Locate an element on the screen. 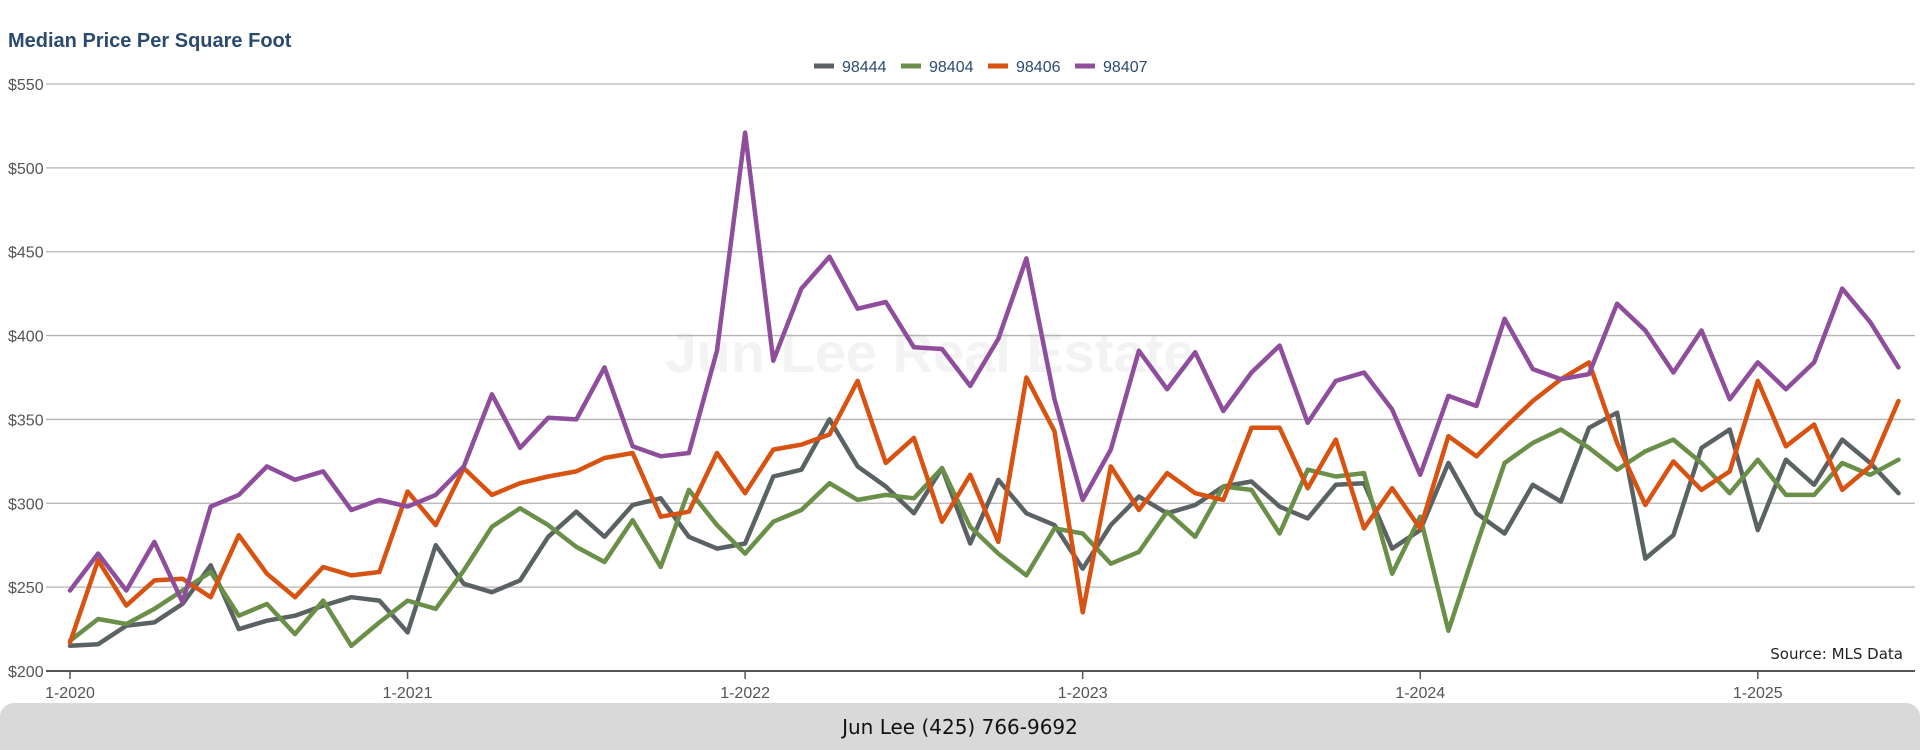 This screenshot has width=1920, height=750. source-note: Source: MLS Data is located at coordinates (1836, 654).